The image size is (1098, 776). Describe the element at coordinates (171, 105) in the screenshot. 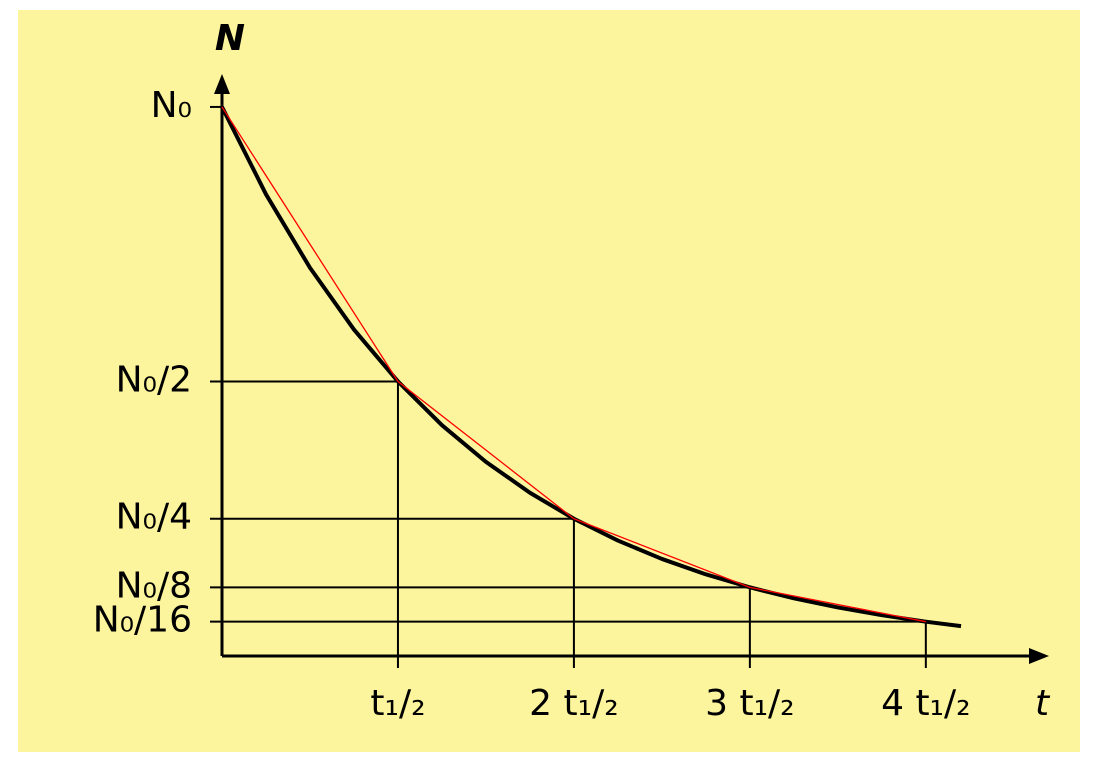

I see `y-tick-label: N₀` at that location.